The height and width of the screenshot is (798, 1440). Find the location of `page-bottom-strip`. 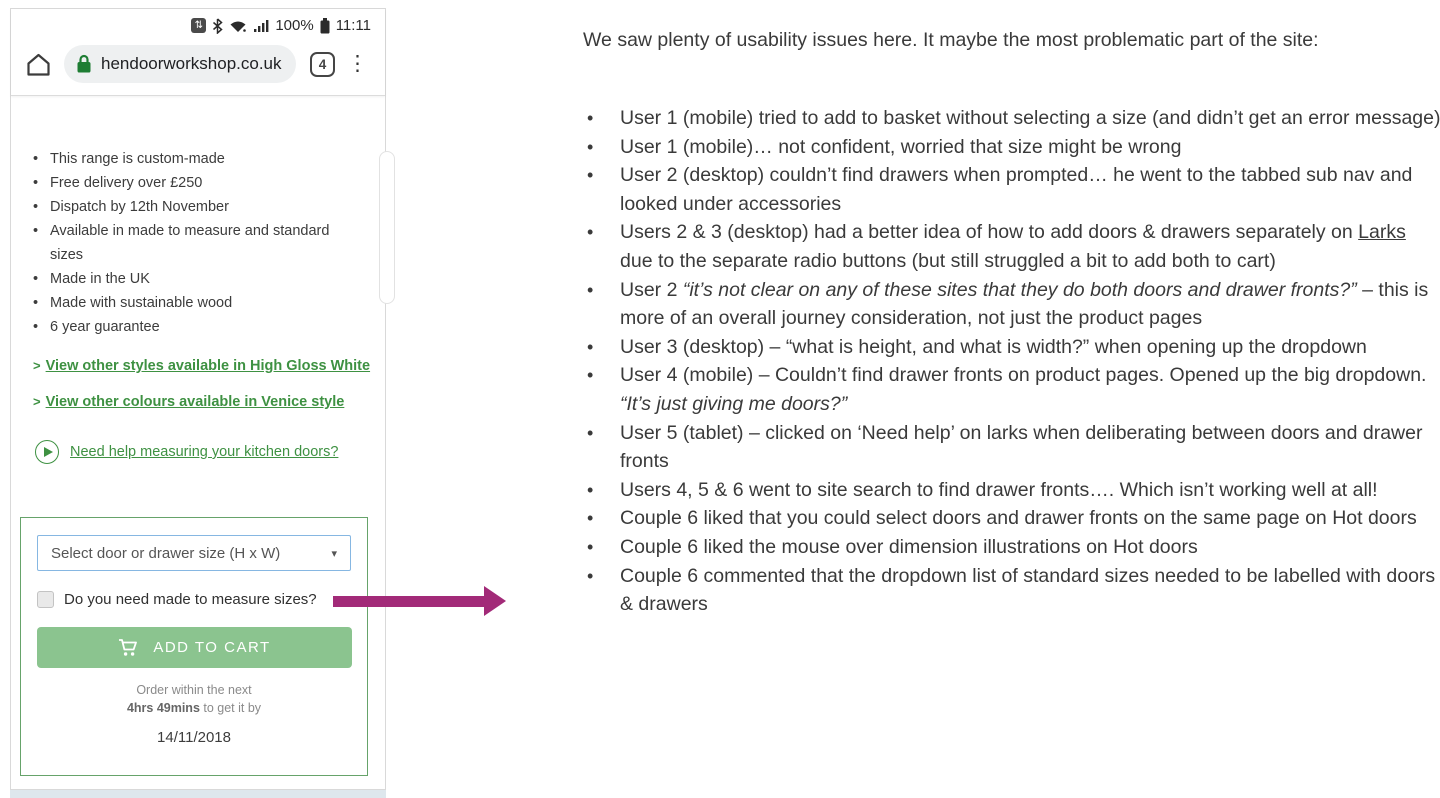

page-bottom-strip is located at coordinates (198, 794).